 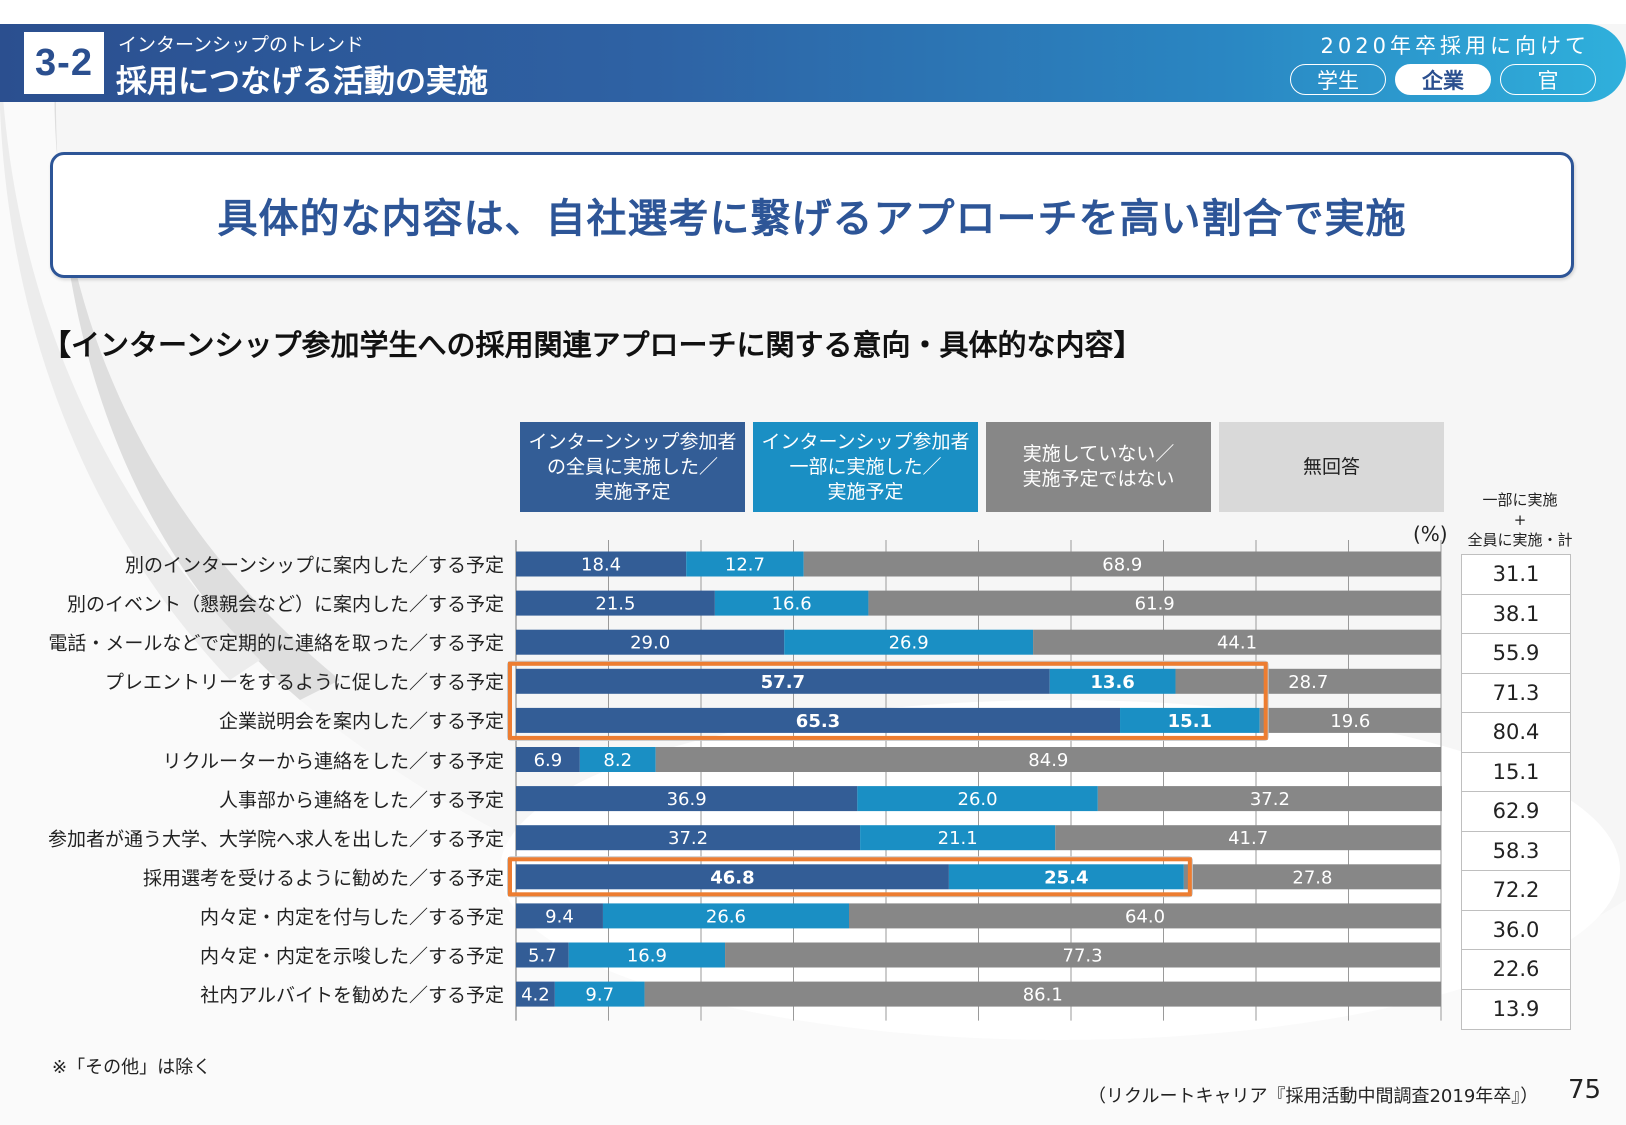 What do you see at coordinates (1350, 721) in the screenshot?
I see `bar-value-label: 19.6` at bounding box center [1350, 721].